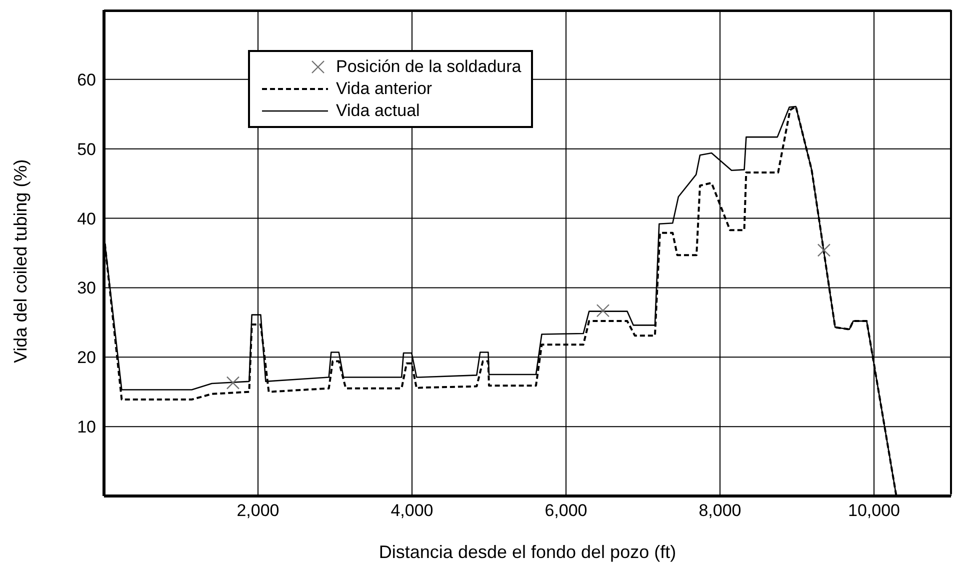  What do you see at coordinates (566, 510) in the screenshot?
I see `x-tick-label: 6,000` at bounding box center [566, 510].